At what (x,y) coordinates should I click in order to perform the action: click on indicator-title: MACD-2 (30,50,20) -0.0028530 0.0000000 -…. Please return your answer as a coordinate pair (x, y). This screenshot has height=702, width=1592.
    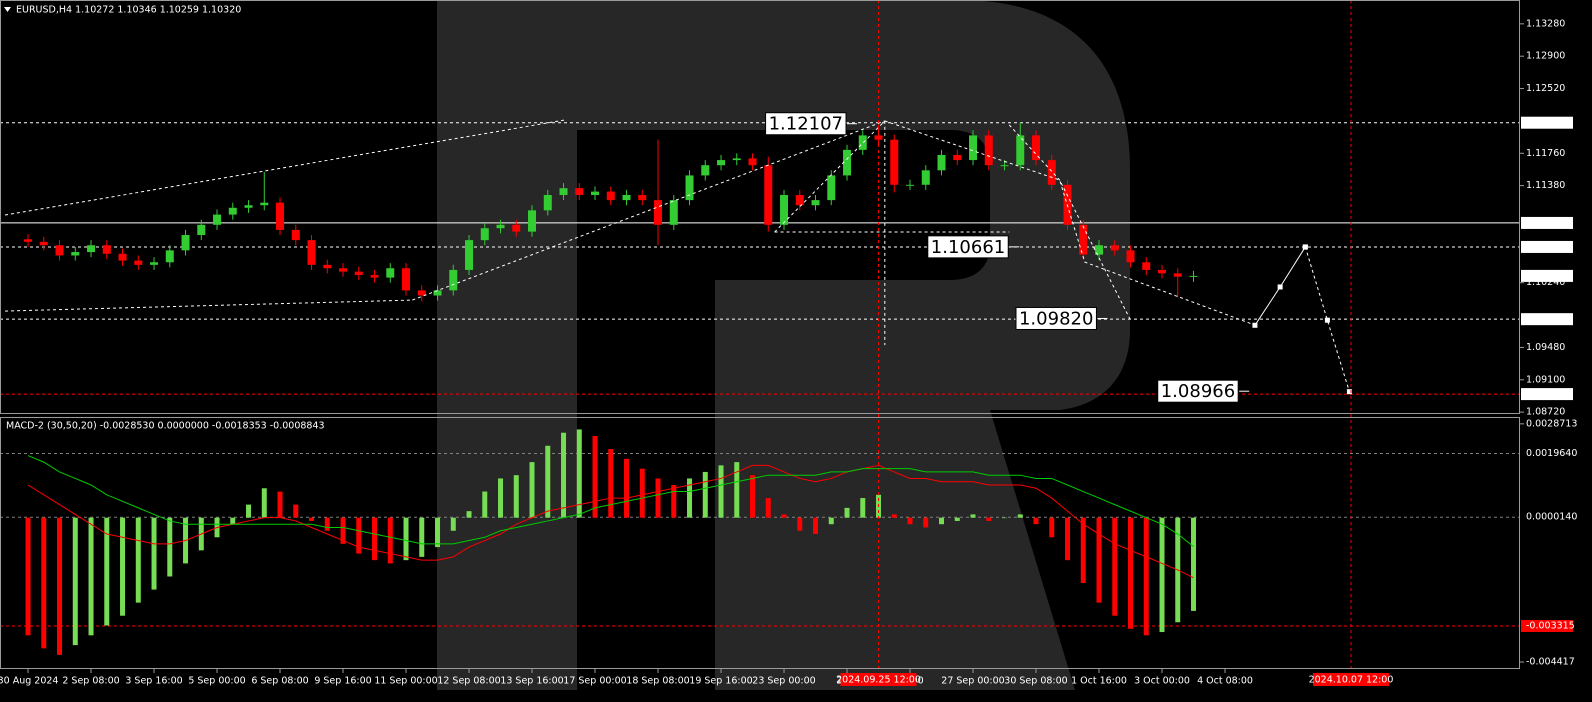
    Looking at the image, I should click on (165, 426).